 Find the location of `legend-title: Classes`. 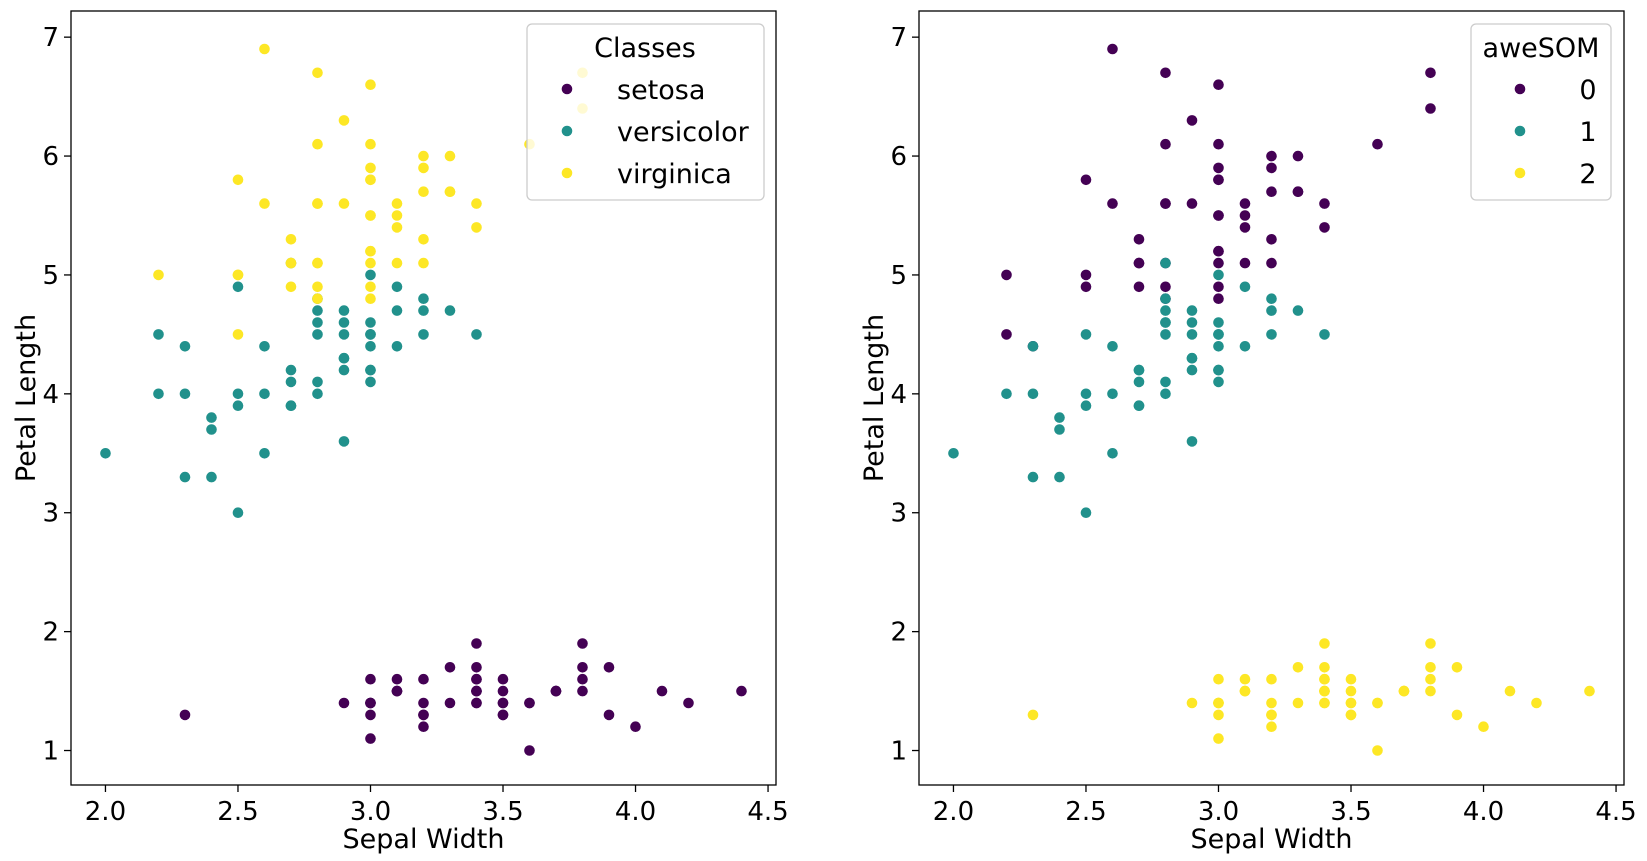

legend-title: Classes is located at coordinates (645, 48).